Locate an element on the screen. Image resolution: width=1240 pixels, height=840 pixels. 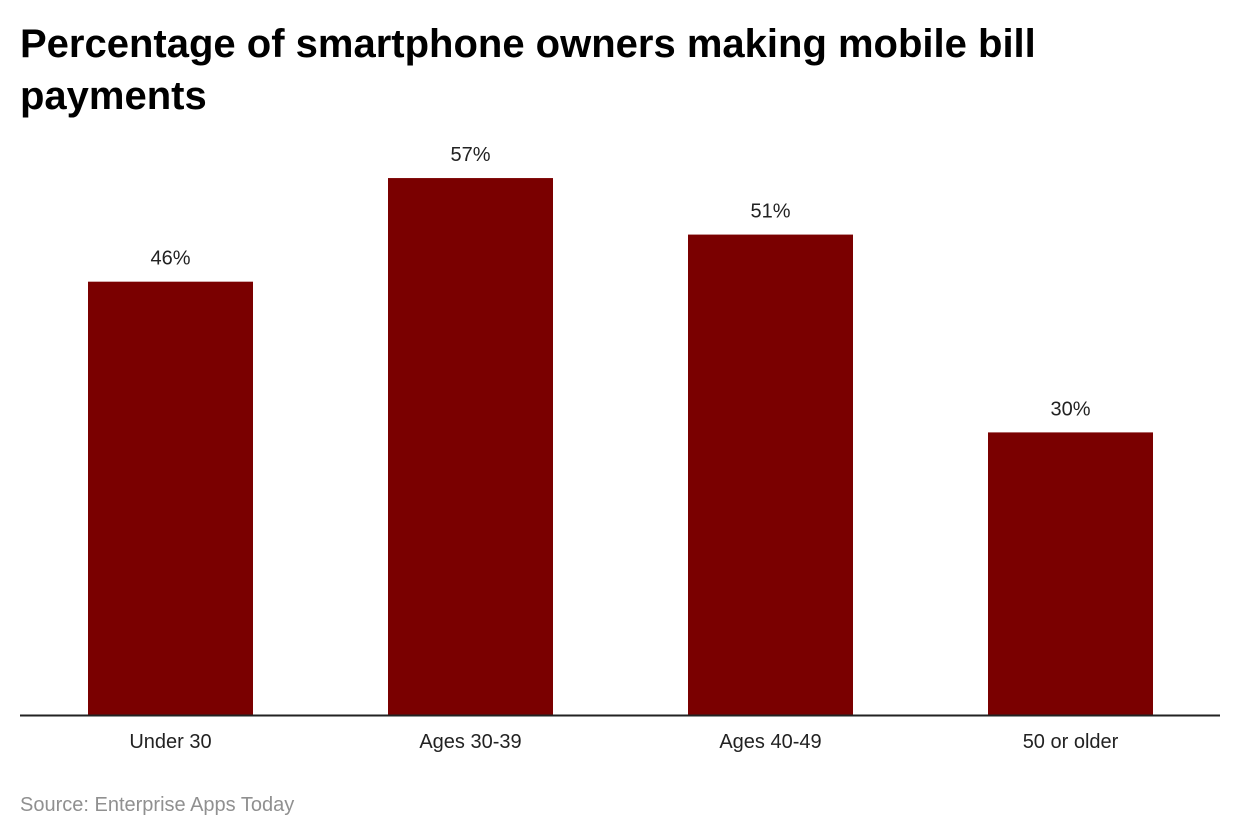
source-note: Source: Enterprise Apps Today is located at coordinates (157, 805).